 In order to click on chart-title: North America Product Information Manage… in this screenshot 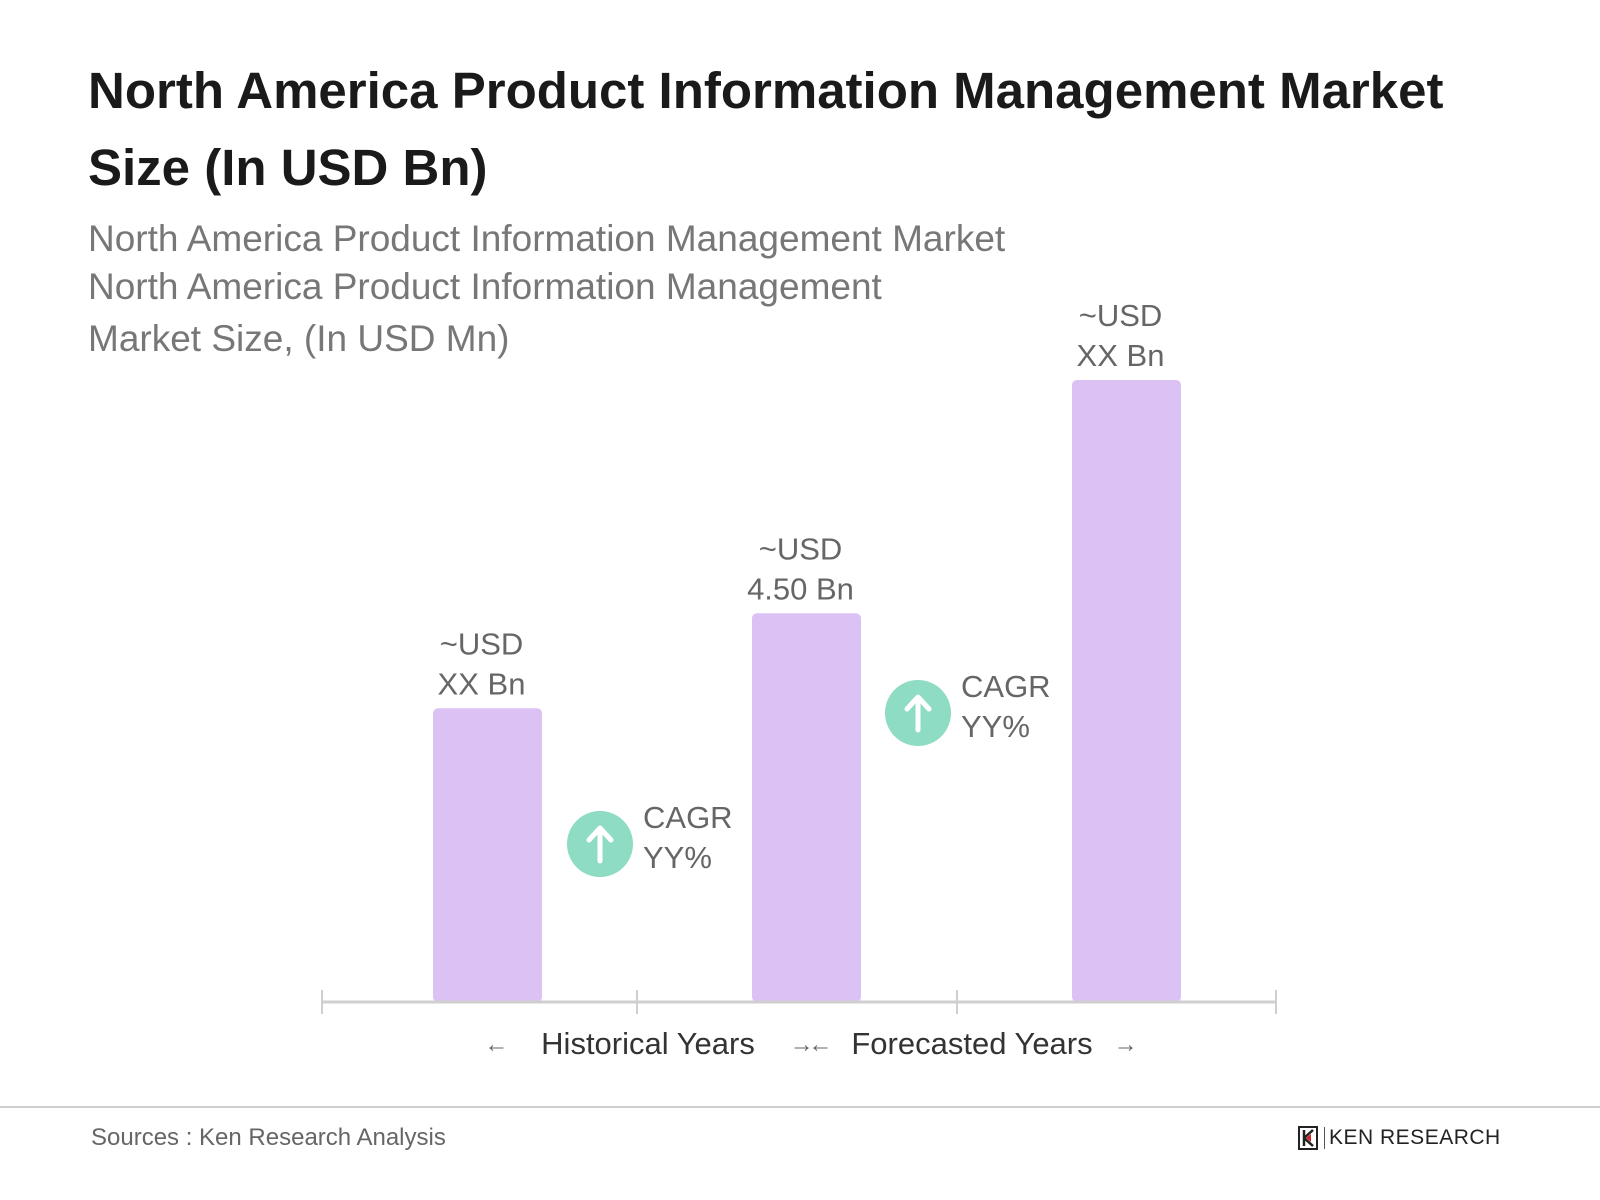, I will do `click(766, 129)`.